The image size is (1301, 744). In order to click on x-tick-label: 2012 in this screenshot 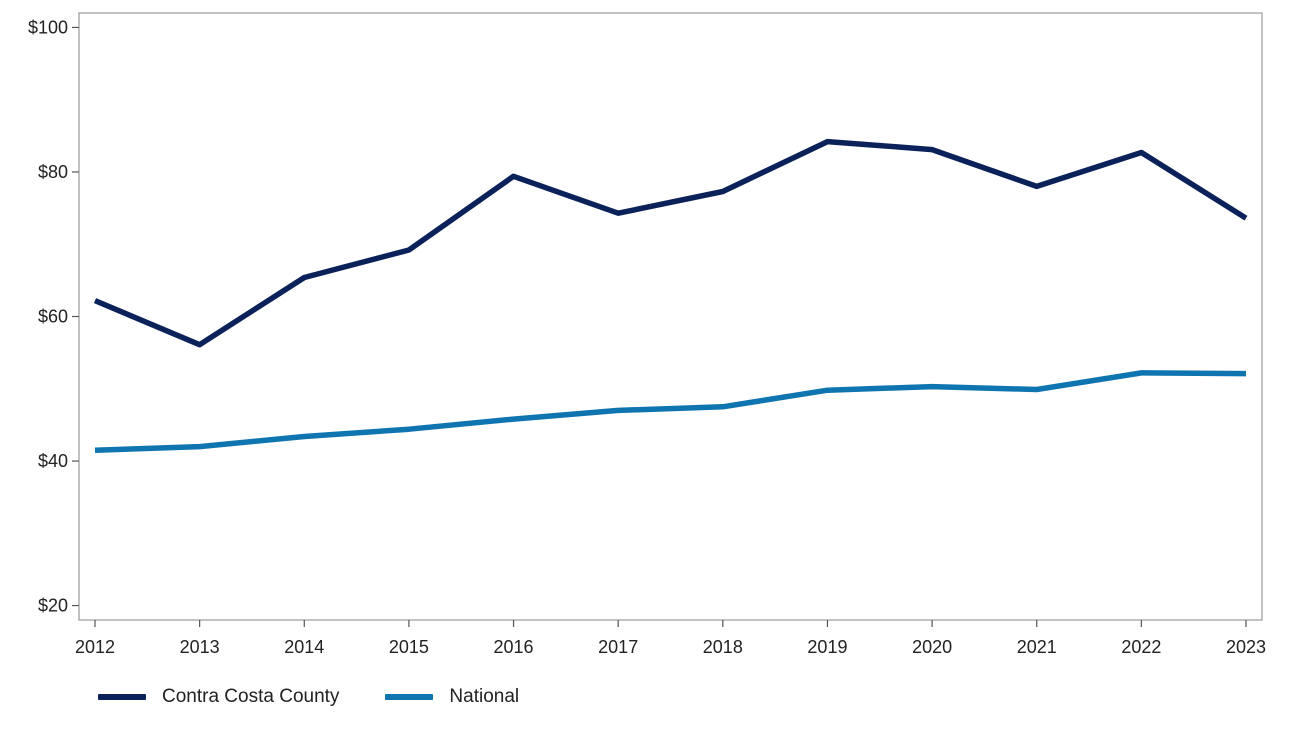, I will do `click(95, 647)`.